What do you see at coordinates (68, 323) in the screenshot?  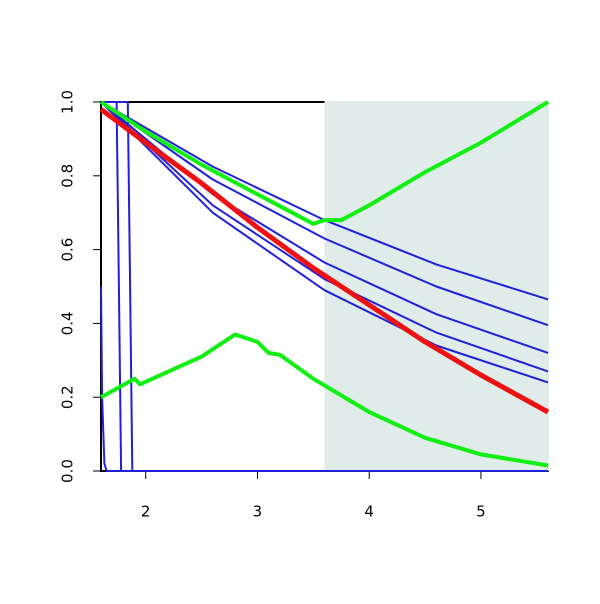 I see `y-tick-label: 0.4` at bounding box center [68, 323].